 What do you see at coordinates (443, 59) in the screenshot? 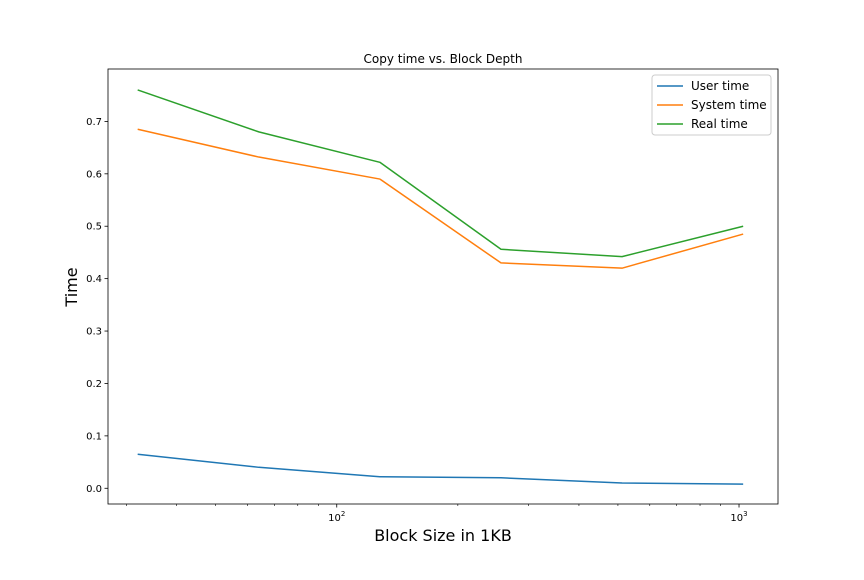
I see `chart-title: Copy time vs. Block Depth` at bounding box center [443, 59].